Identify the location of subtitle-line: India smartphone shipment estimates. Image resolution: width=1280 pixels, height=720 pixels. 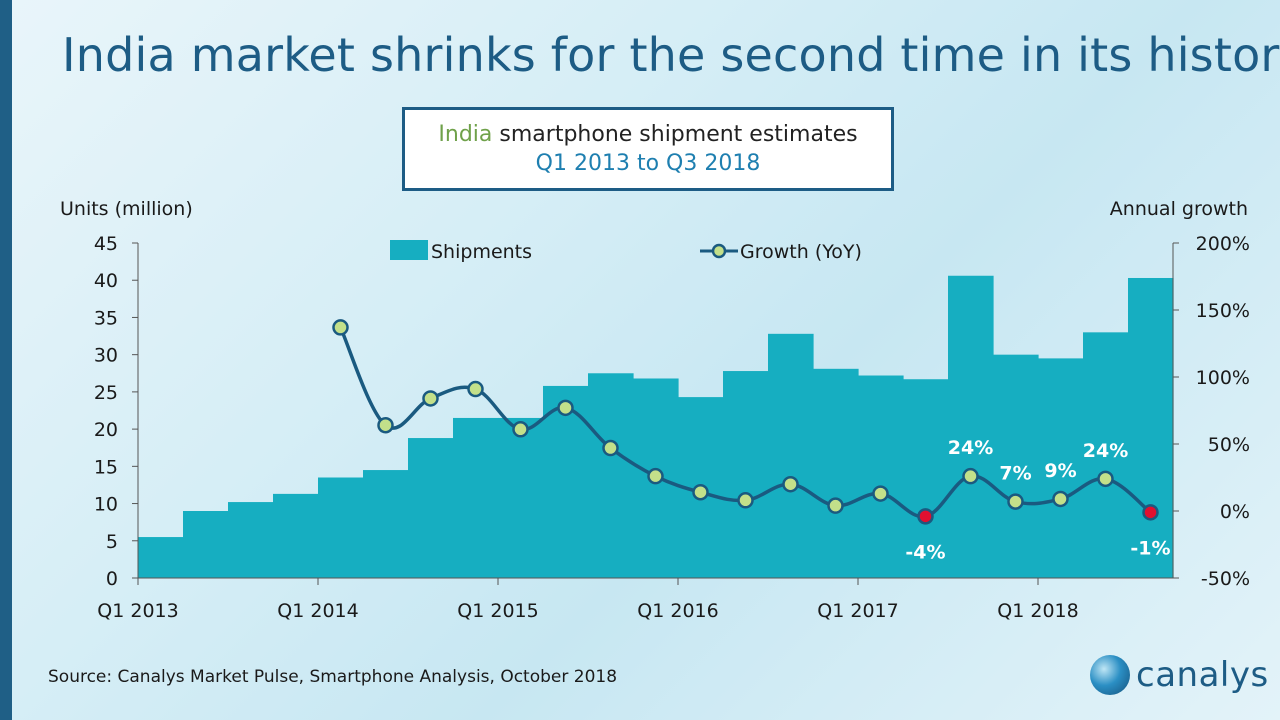
(648, 134).